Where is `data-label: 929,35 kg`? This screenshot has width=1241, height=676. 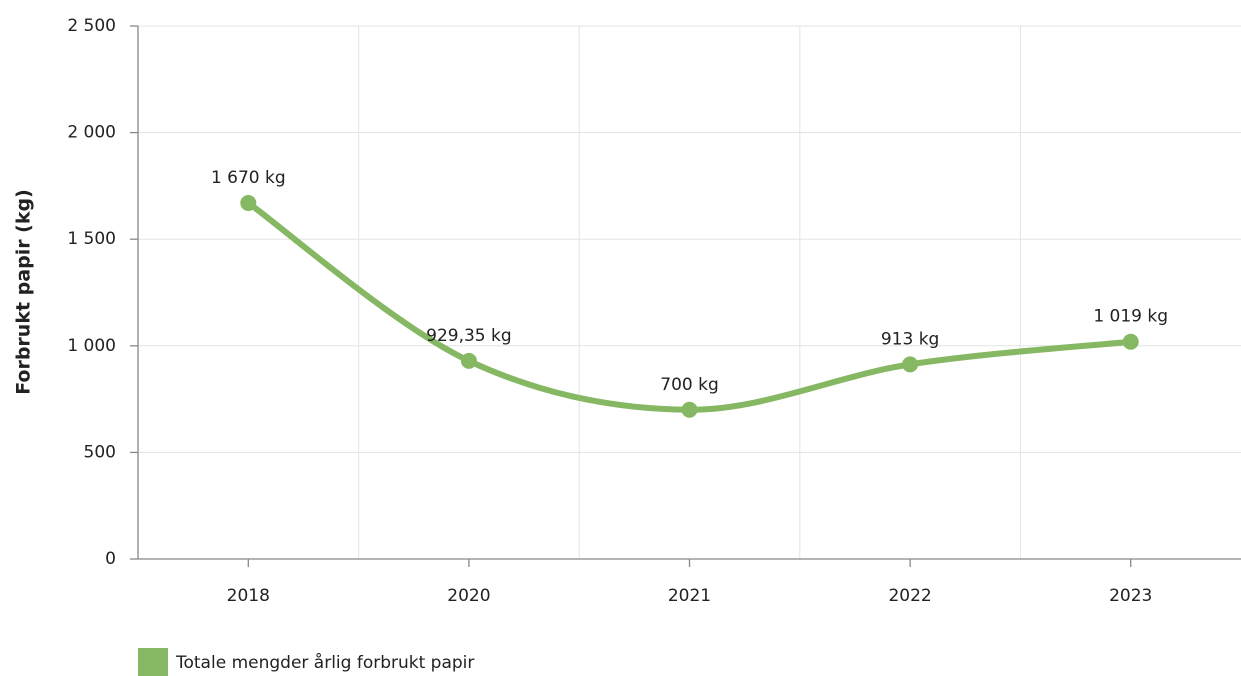 data-label: 929,35 kg is located at coordinates (469, 336).